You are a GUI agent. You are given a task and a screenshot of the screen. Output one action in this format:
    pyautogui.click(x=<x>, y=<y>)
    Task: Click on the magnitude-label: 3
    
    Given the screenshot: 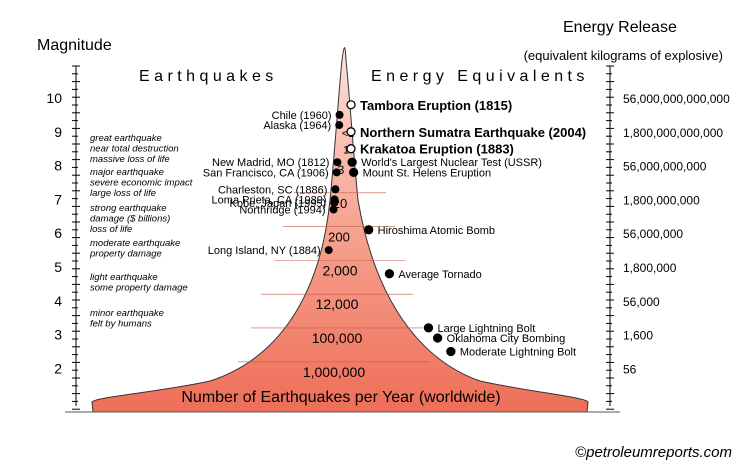 What is the action you would take?
    pyautogui.click(x=58, y=335)
    